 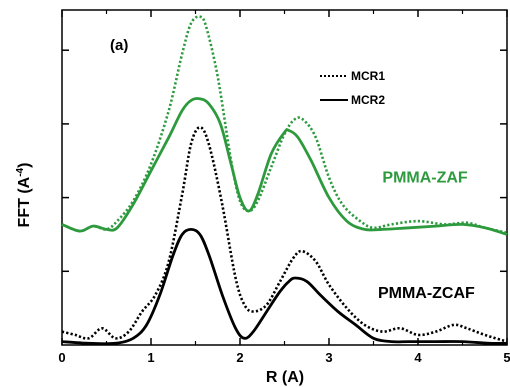 I want to click on y-axis-label-close: ), so click(x=24, y=165).